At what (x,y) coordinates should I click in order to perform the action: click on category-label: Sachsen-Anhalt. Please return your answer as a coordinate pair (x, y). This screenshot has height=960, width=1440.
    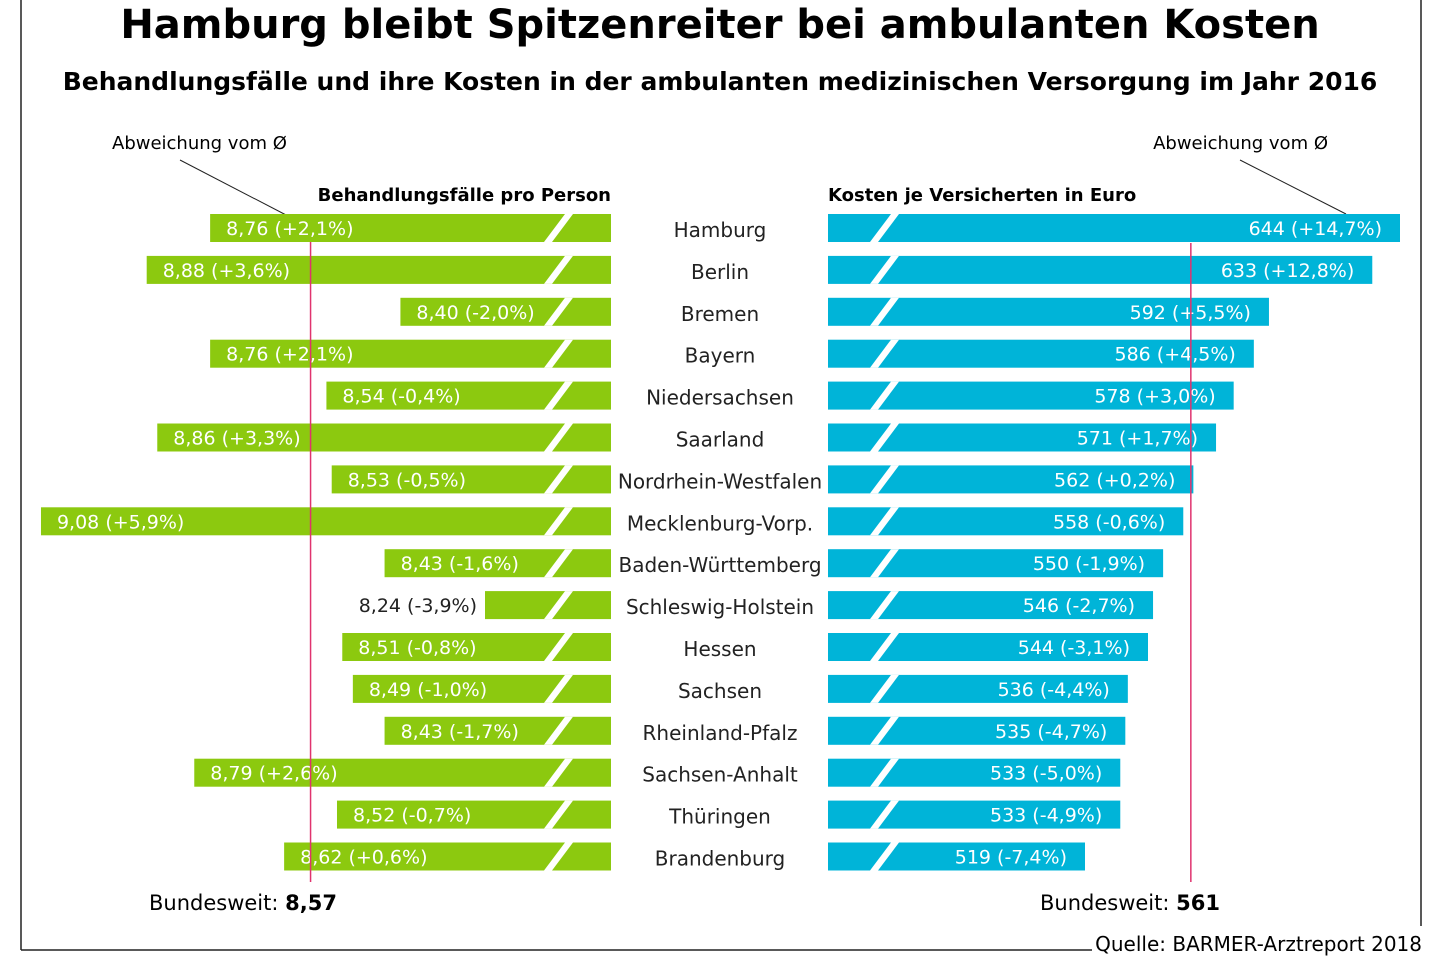
    Looking at the image, I should click on (720, 775).